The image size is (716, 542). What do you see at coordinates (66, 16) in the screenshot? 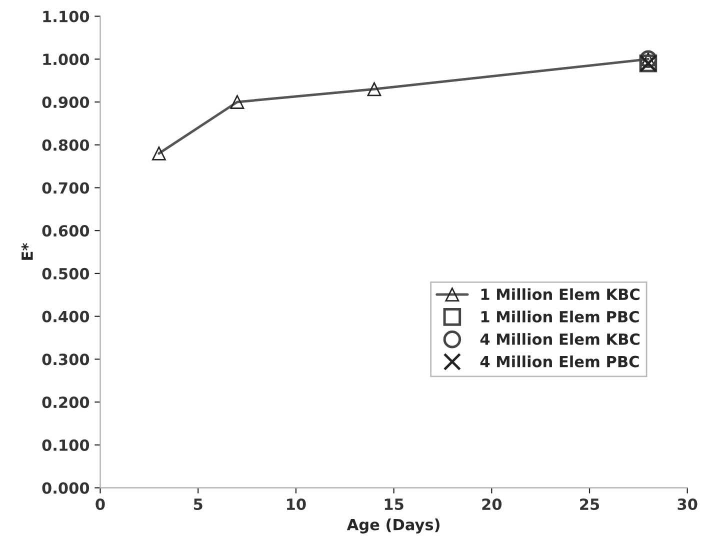
I see `y-tick-label: 1.100` at bounding box center [66, 16].